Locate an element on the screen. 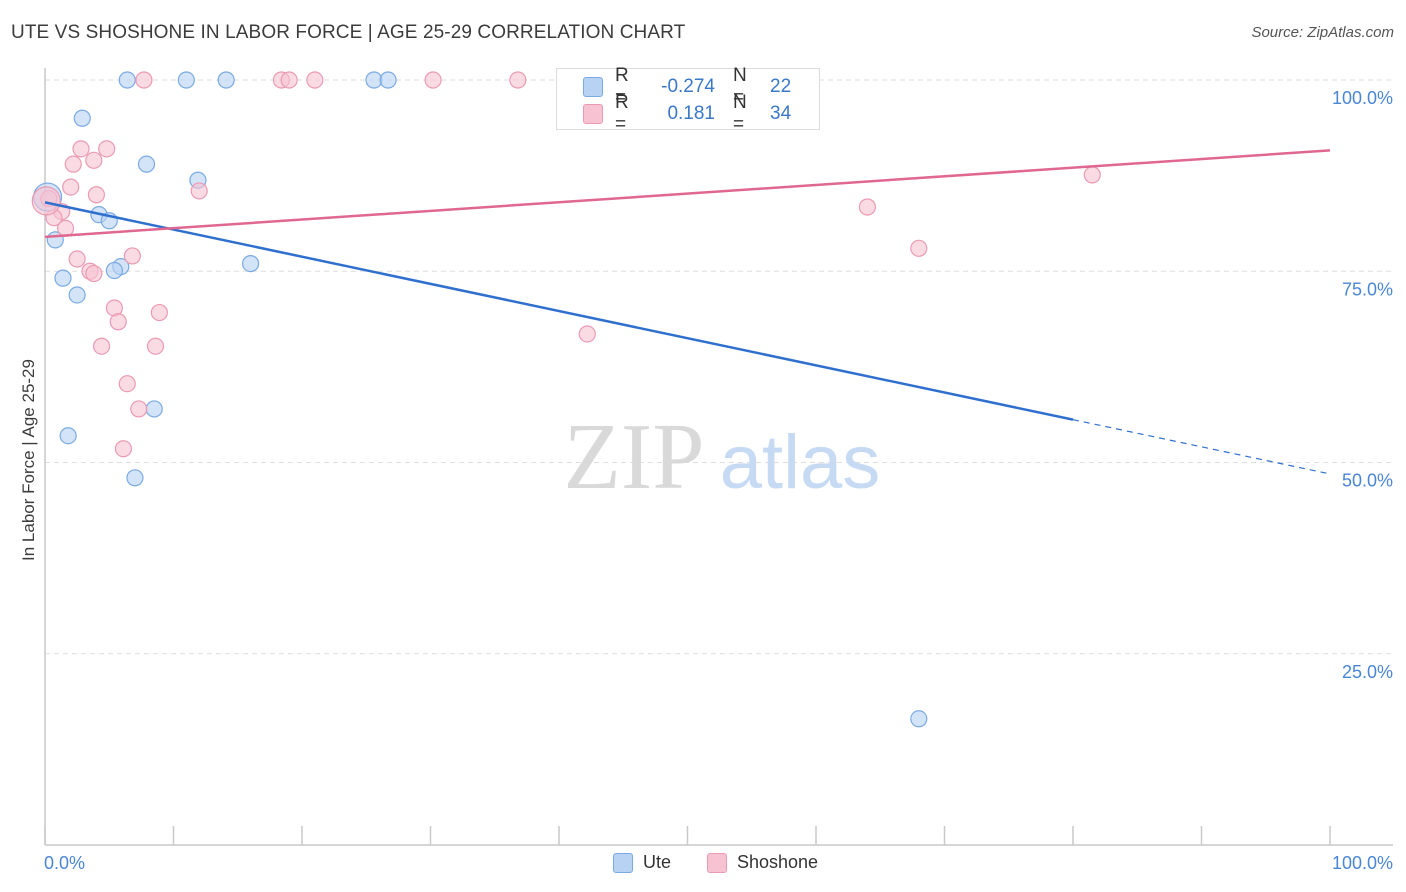 This screenshot has height=892, width=1406. watermark: ZIP atlas is located at coordinates (722, 457).